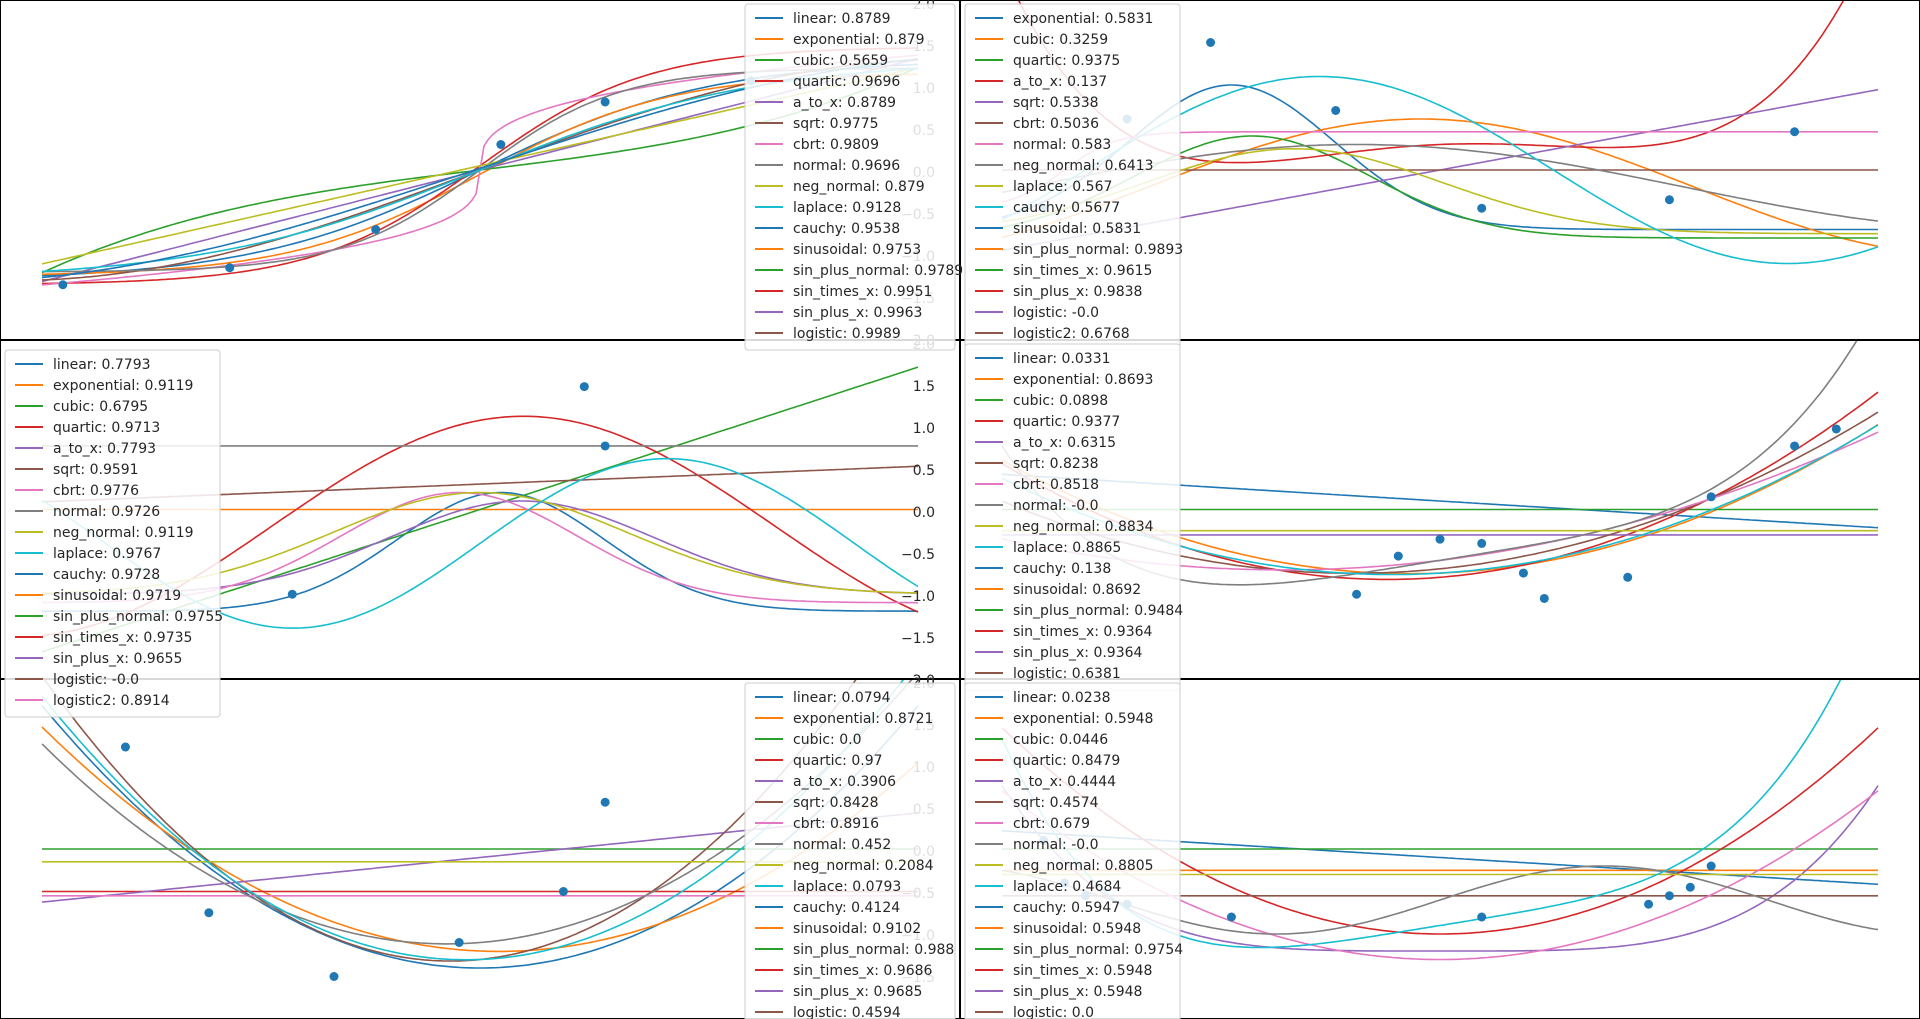 The width and height of the screenshot is (1920, 1019). I want to click on legend-entry: sin_times_x: 0.9686, so click(863, 971).